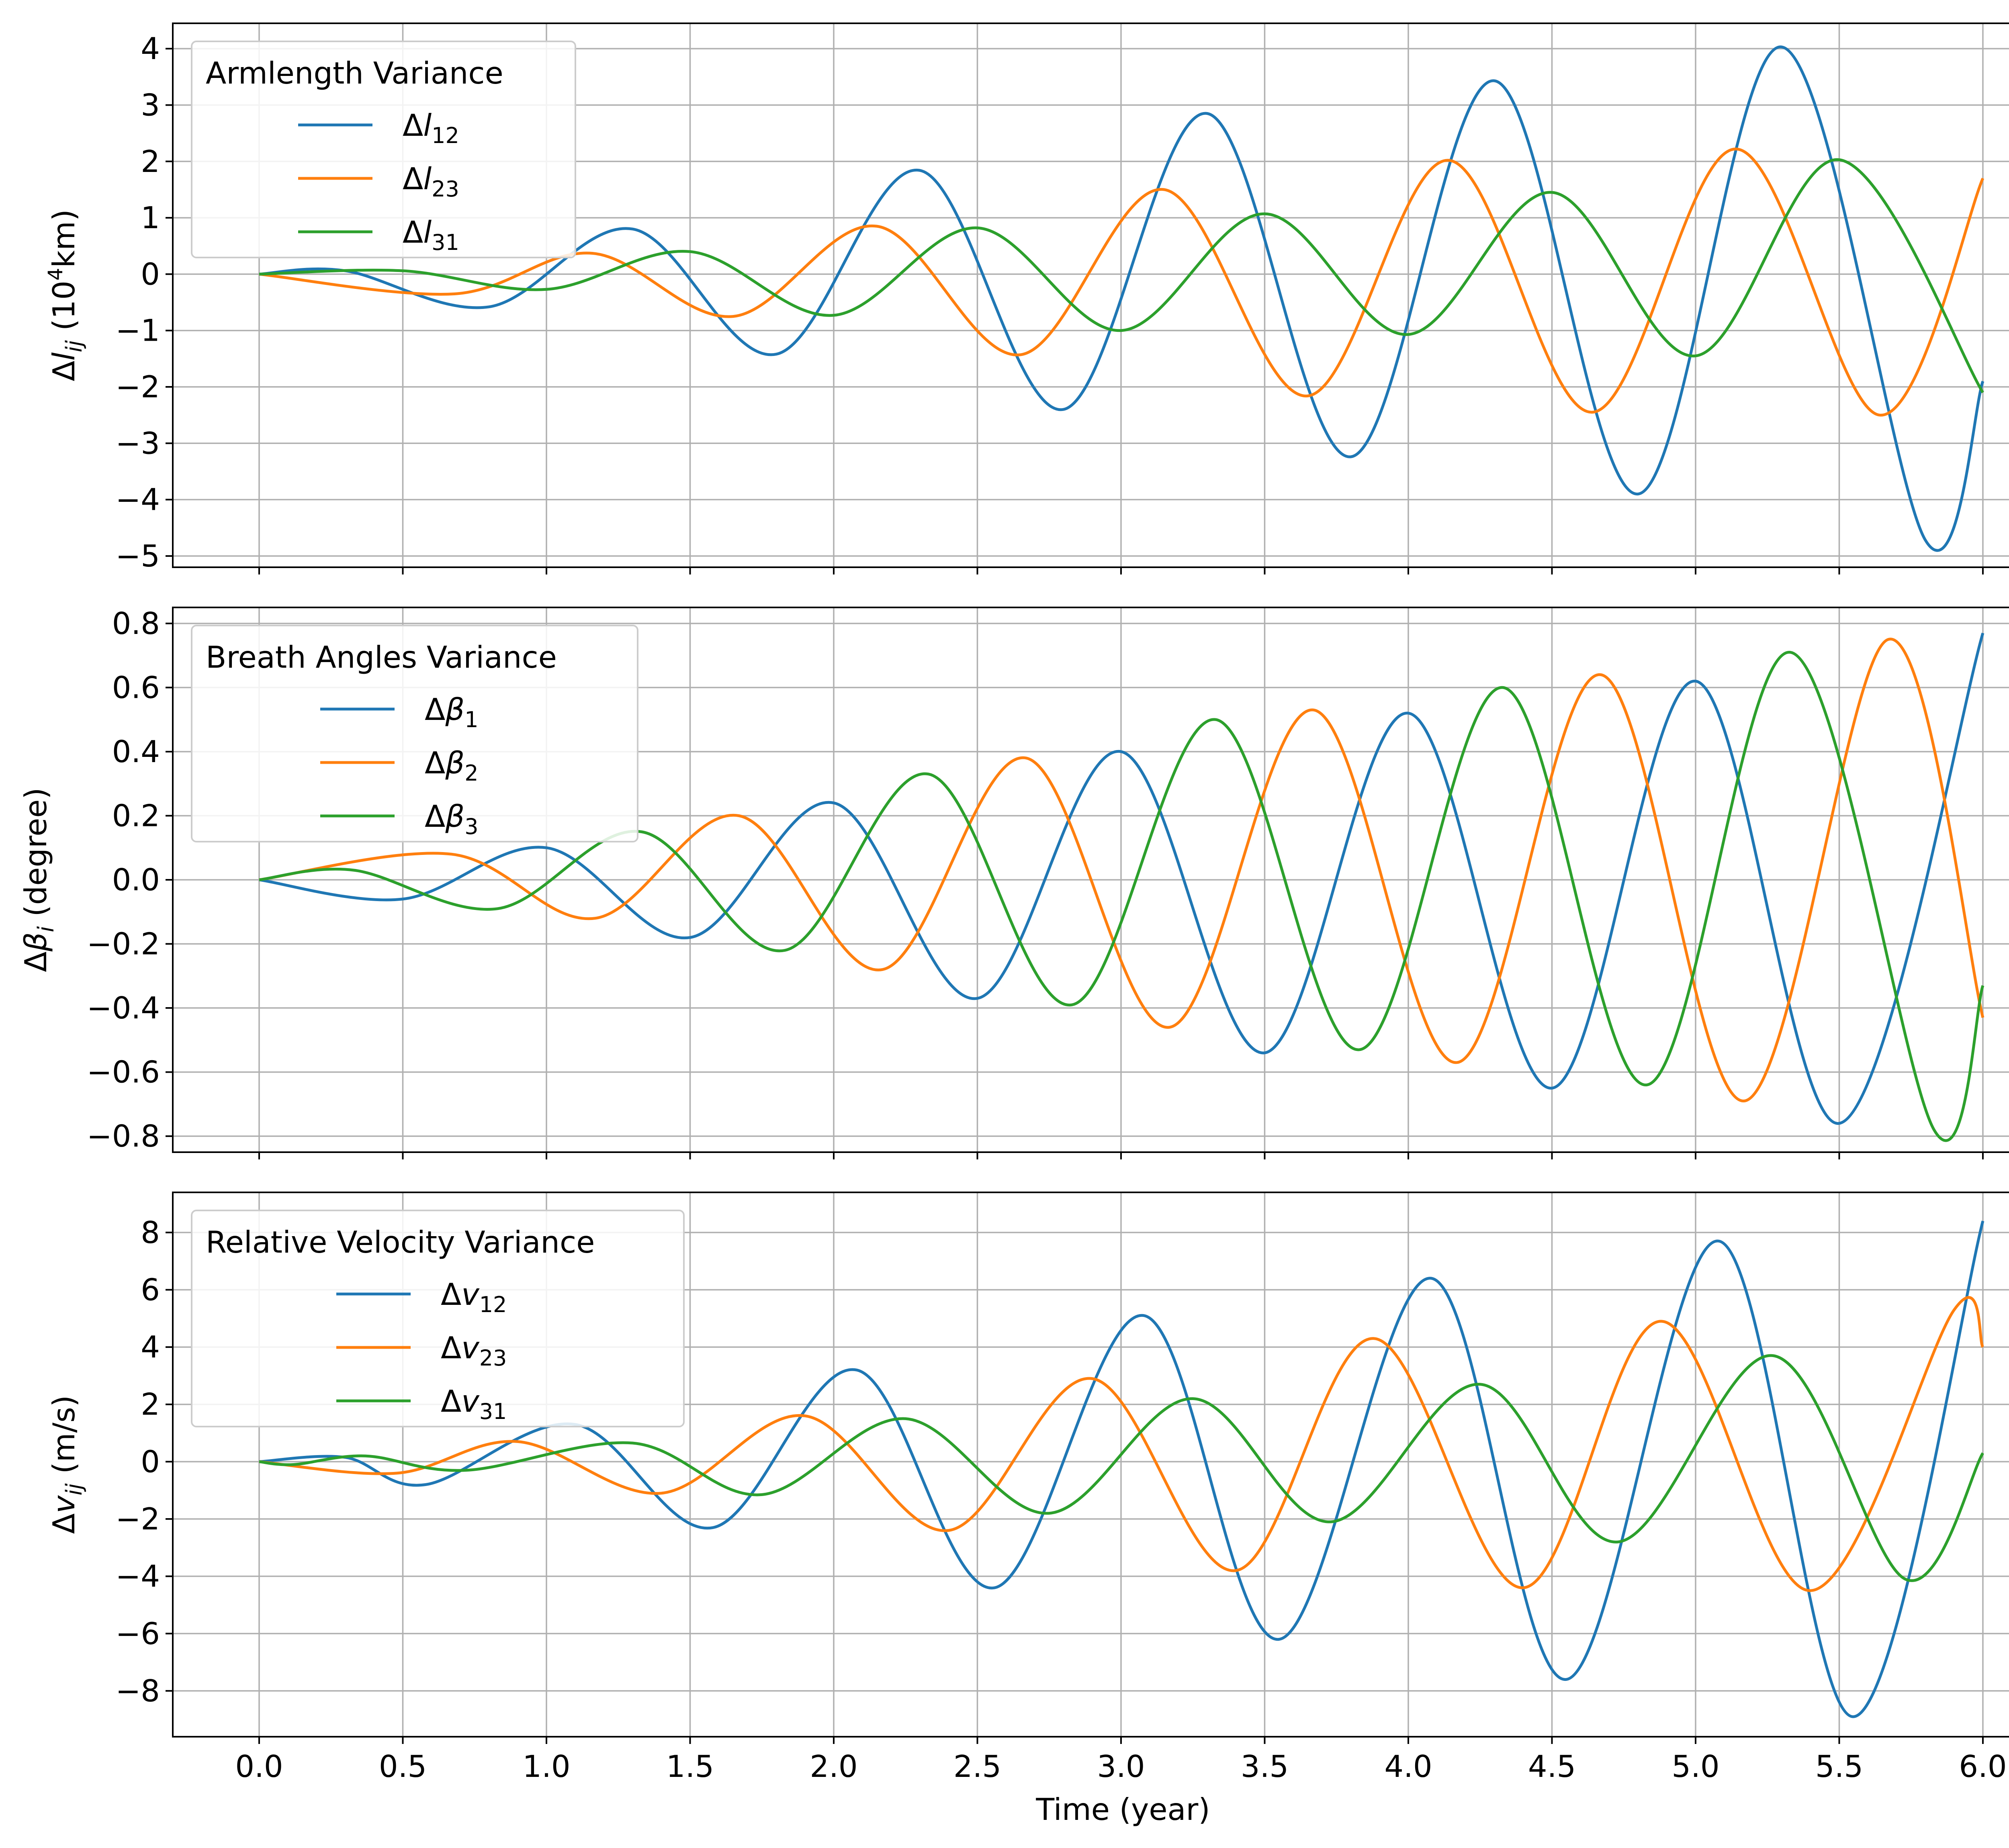 This screenshot has height=1848, width=2009. What do you see at coordinates (1122, 1809) in the screenshot?
I see `x-axis-label: Time (year)` at bounding box center [1122, 1809].